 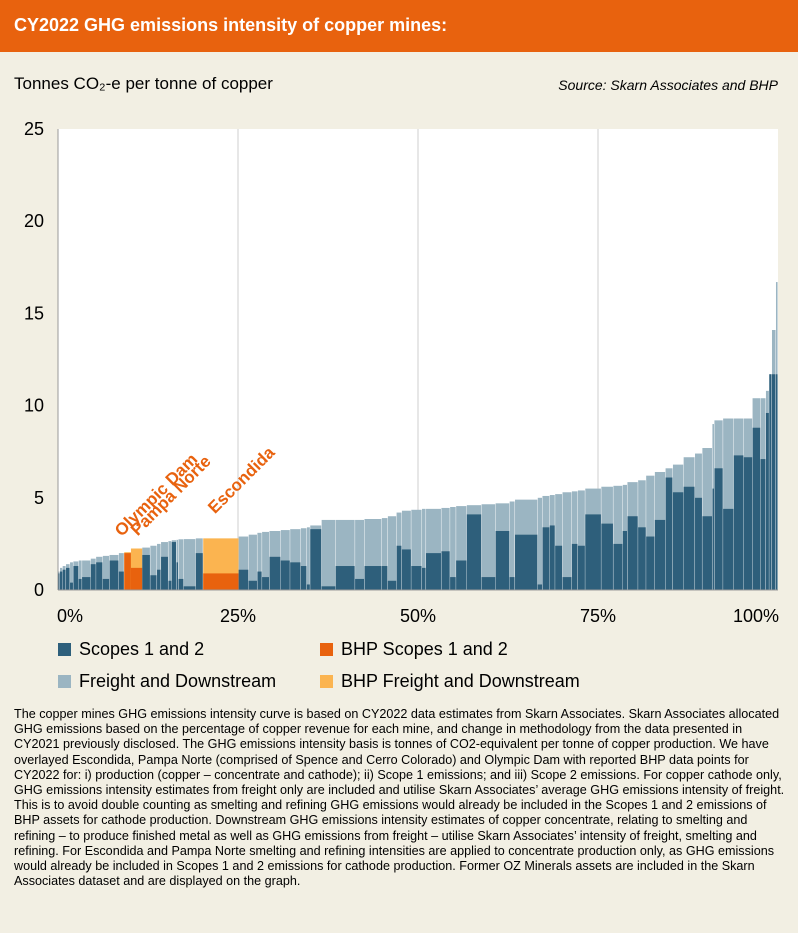 I want to click on legend-freight-swatch, so click(x=64, y=681).